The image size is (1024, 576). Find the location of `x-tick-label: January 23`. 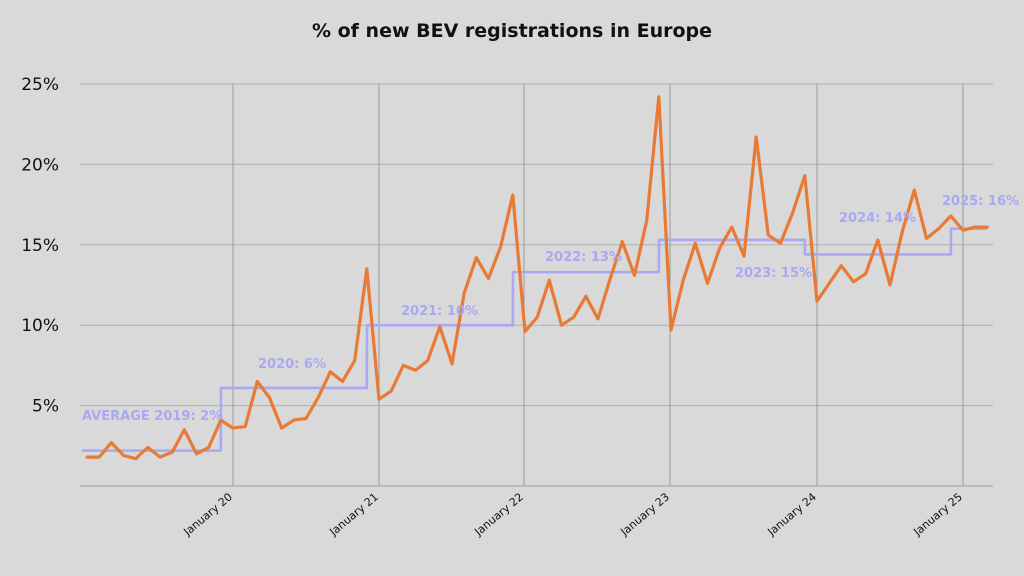

x-tick-label: January 23 is located at coordinates (644, 514).